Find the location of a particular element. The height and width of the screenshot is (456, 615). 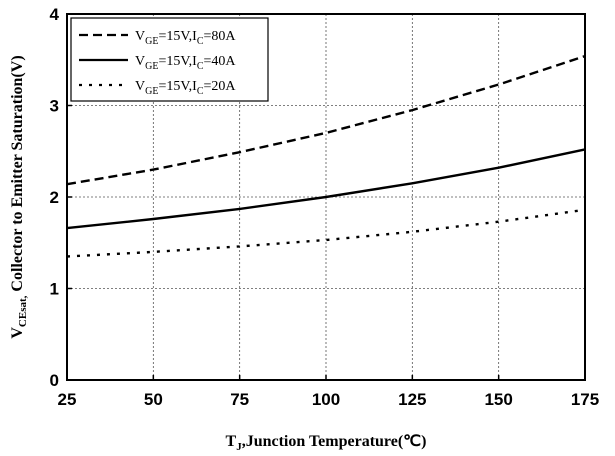

y-axis-title-sub: CEsat, is located at coordinates (23, 311).